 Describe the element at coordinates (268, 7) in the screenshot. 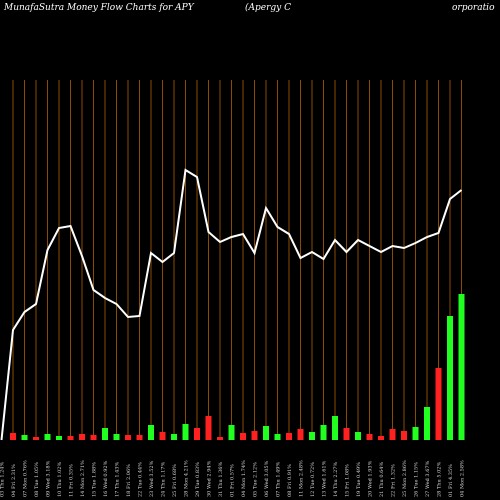

I see `chart-subtitle: (Apergy C` at that location.